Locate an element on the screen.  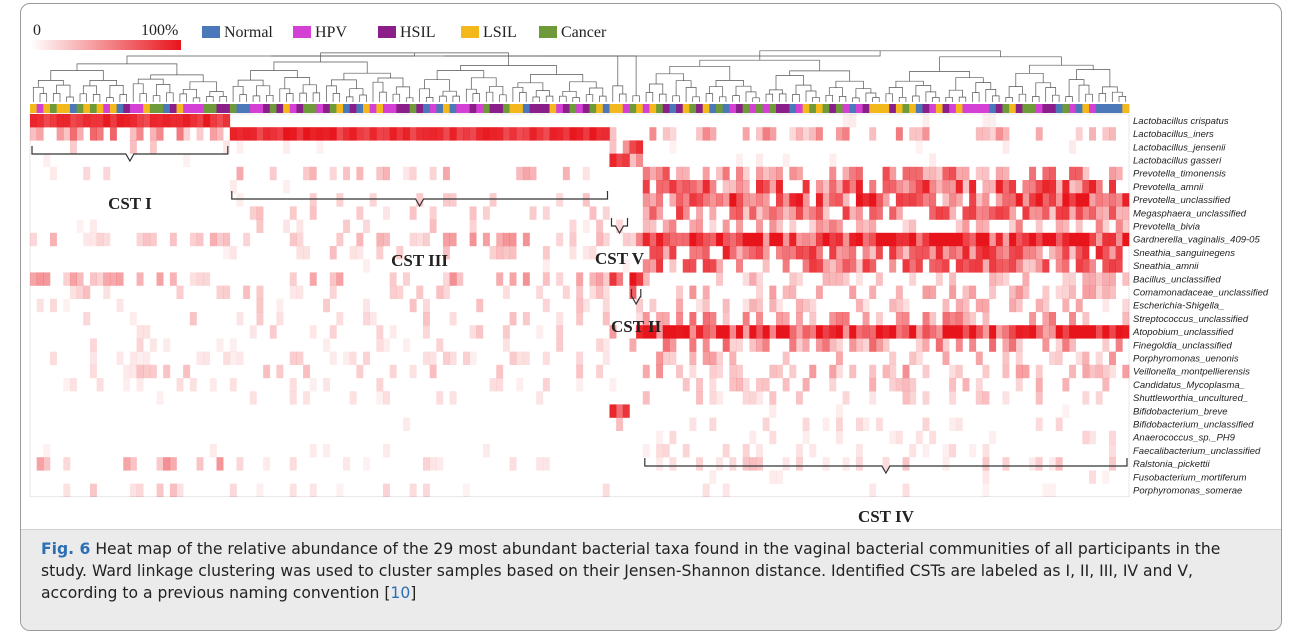
taxon-label: Sneathia_amnii is located at coordinates (1166, 266).